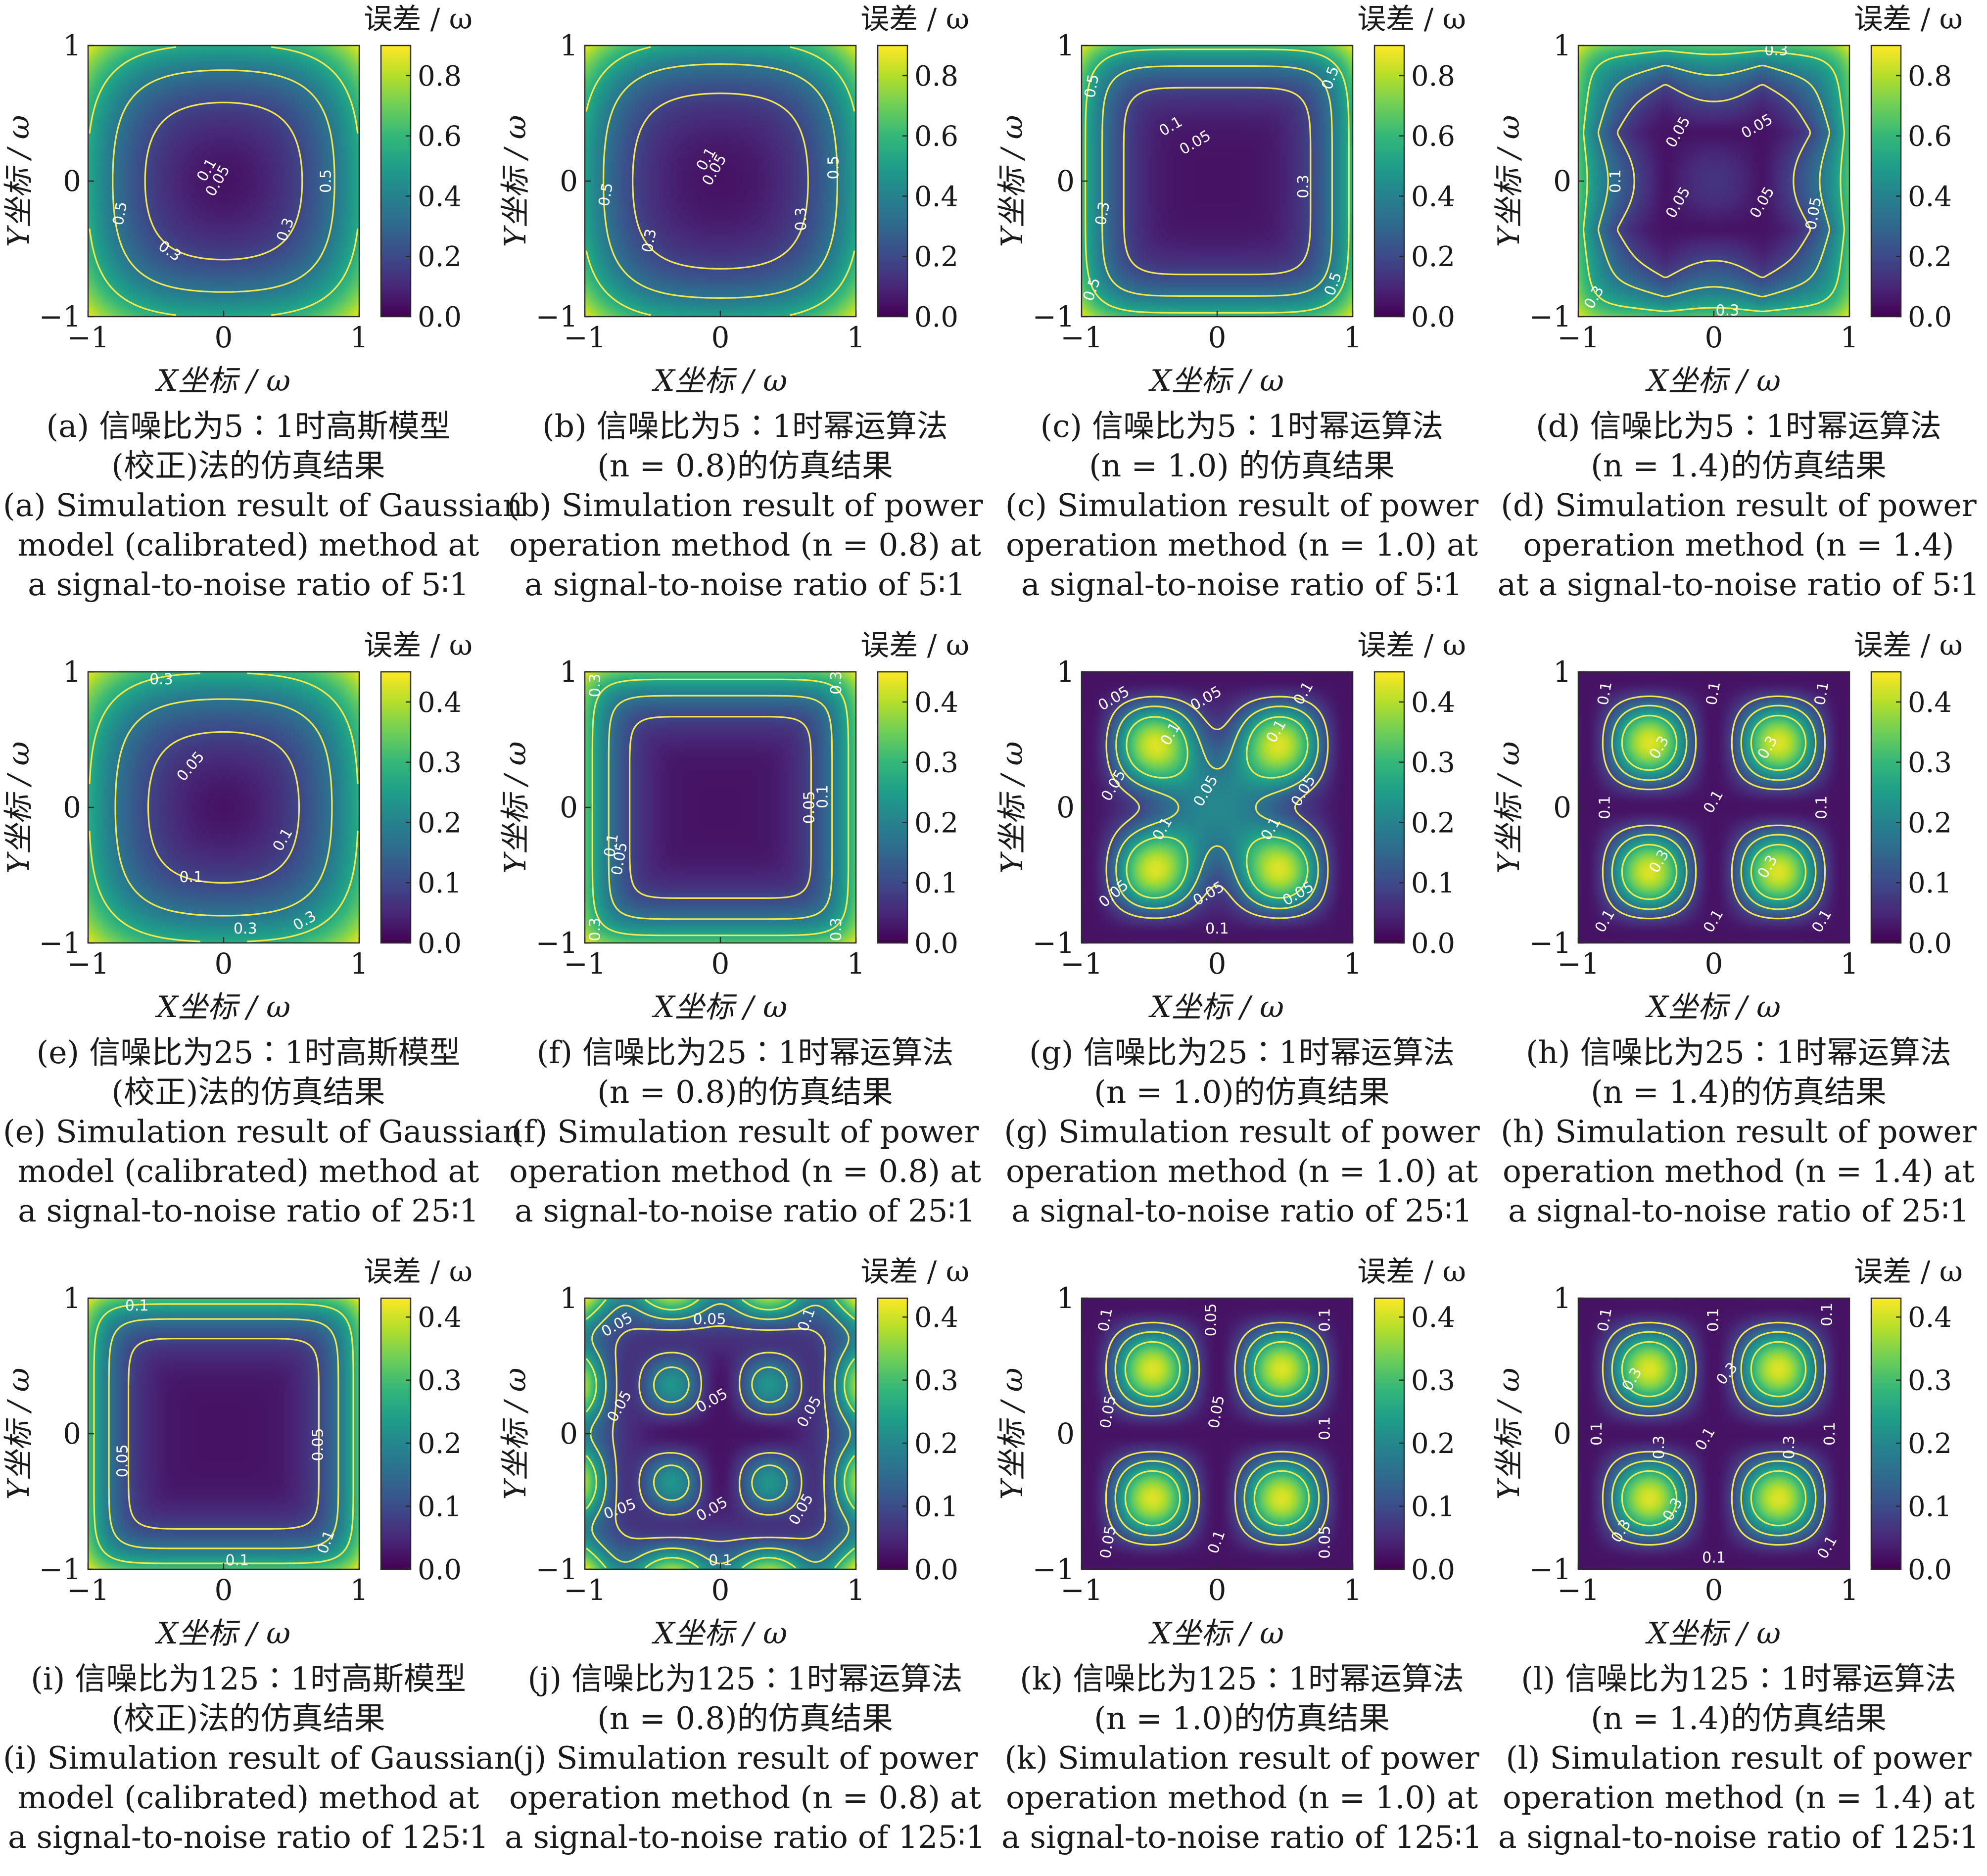 The height and width of the screenshot is (1876, 1987). What do you see at coordinates (936, 137) in the screenshot?
I see `colorbar-tick-label: 0.6` at bounding box center [936, 137].